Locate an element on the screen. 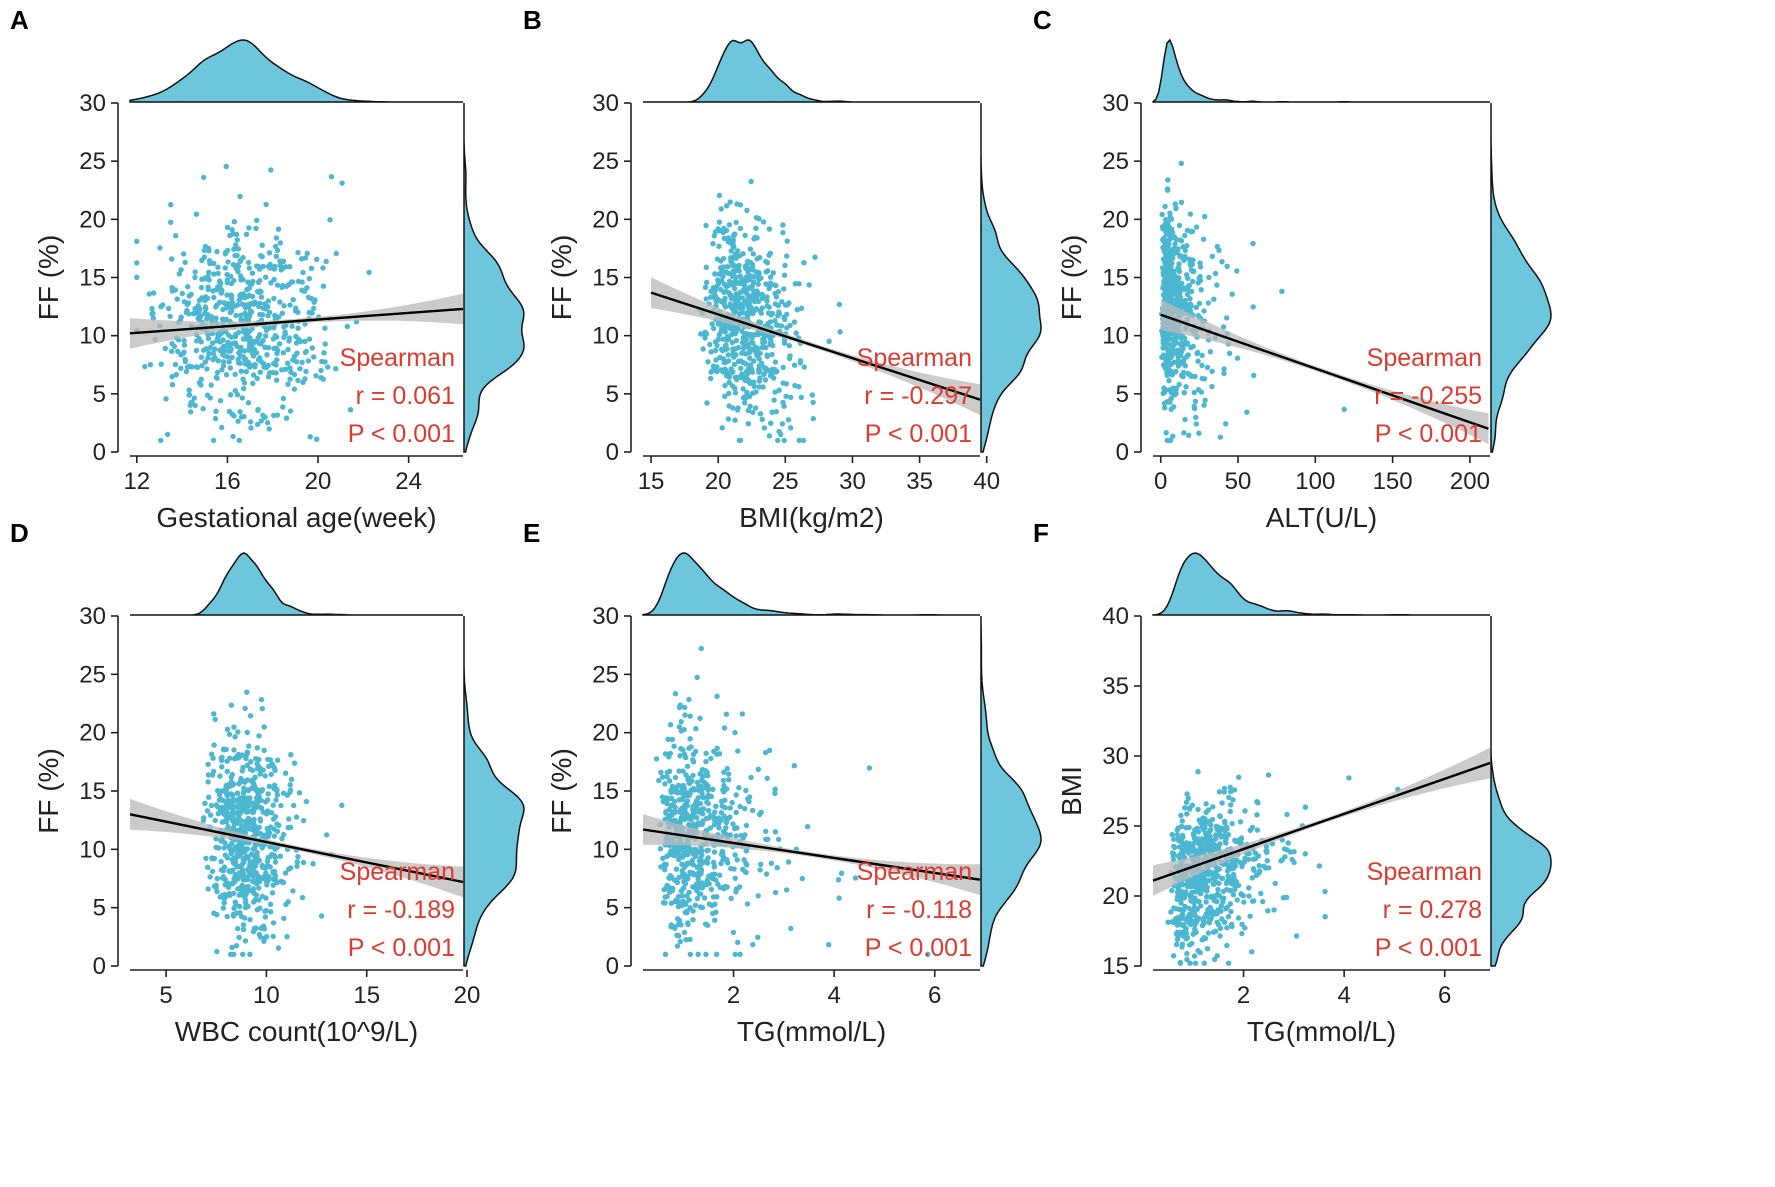 The width and height of the screenshot is (1775, 1187). y-tick-label: 0 is located at coordinates (99, 452).